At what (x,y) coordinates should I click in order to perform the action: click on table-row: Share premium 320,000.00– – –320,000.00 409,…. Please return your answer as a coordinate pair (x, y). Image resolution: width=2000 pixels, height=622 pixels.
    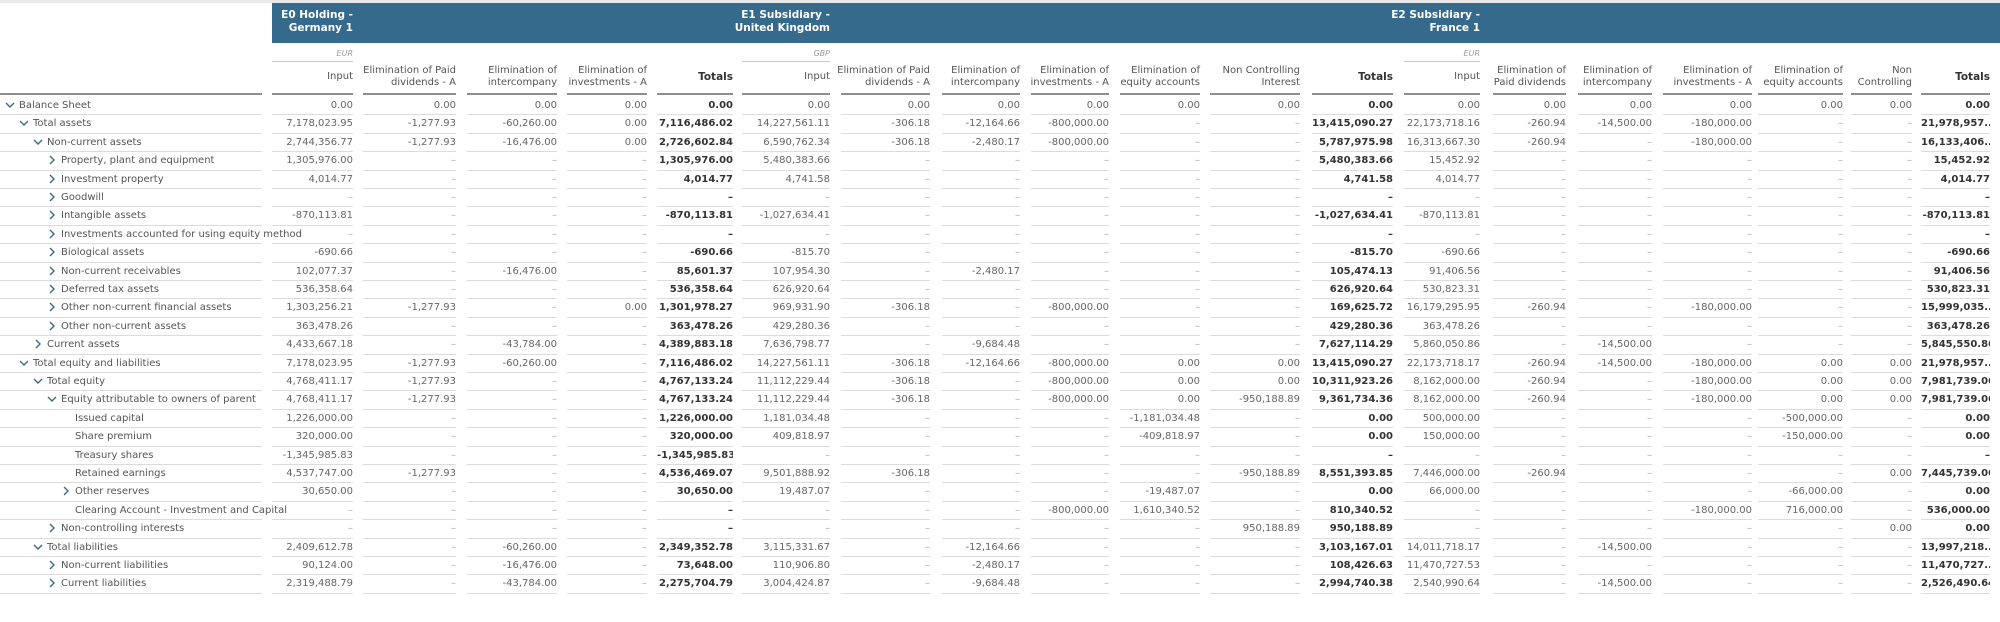
    Looking at the image, I should click on (1000, 437).